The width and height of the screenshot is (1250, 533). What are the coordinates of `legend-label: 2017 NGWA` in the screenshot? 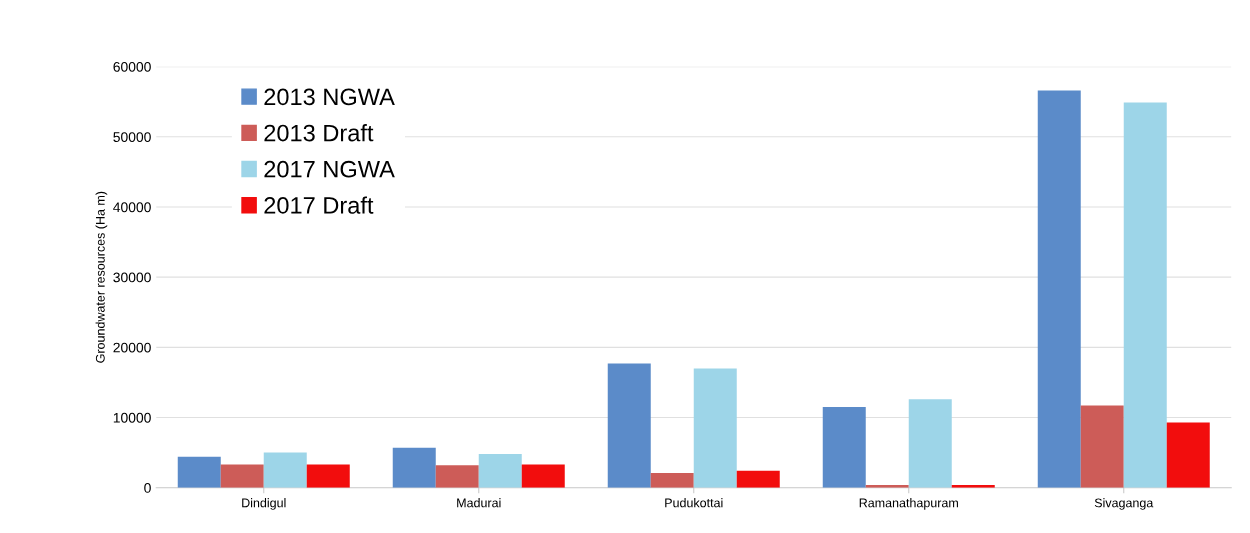 It's located at (329, 169).